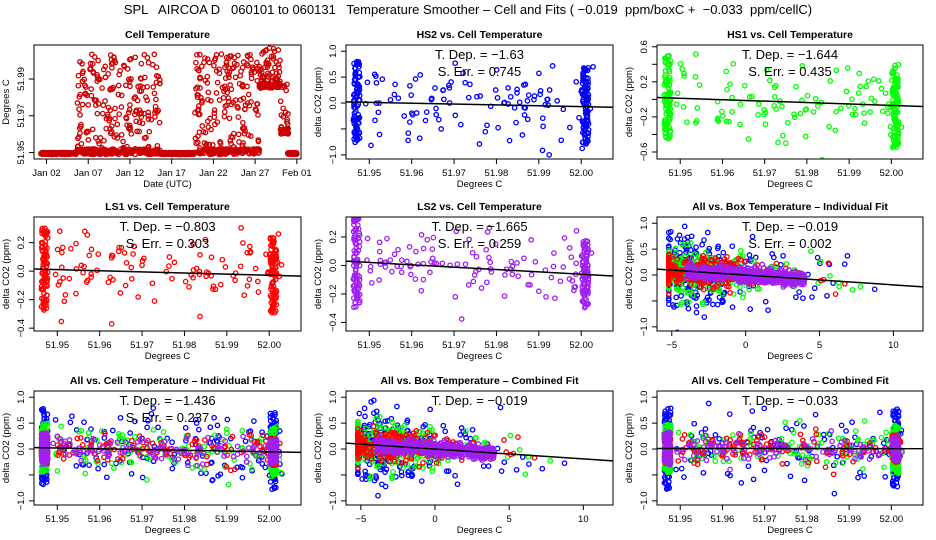 The height and width of the screenshot is (540, 936). Describe the element at coordinates (644, 152) in the screenshot. I see `y-tick-label: −0.6` at that location.